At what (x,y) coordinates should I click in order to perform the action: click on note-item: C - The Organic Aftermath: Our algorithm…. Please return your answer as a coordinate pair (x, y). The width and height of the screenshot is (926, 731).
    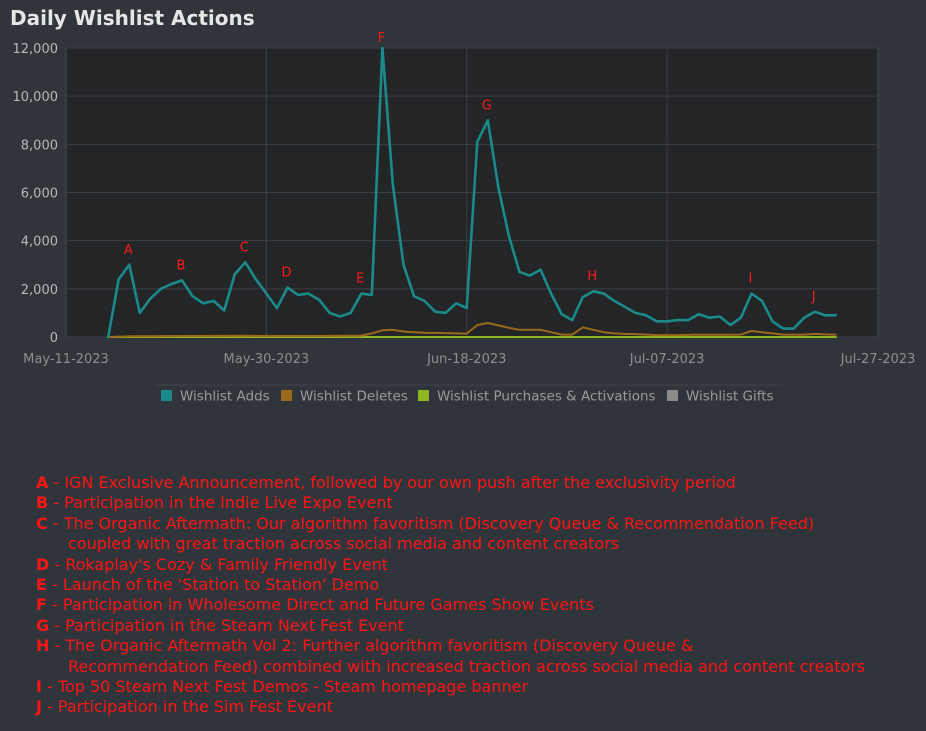
    Looking at the image, I should click on (450, 524).